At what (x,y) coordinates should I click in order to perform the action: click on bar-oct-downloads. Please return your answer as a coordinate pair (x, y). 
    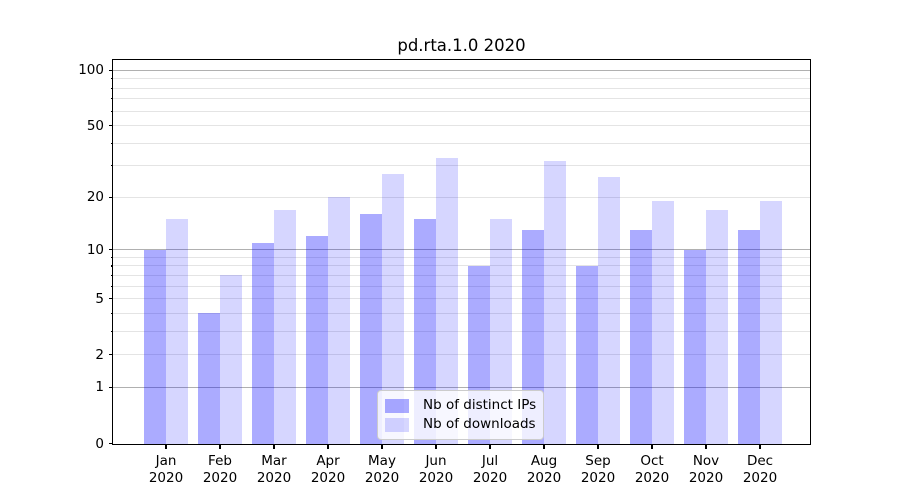
    Looking at the image, I should click on (663, 322).